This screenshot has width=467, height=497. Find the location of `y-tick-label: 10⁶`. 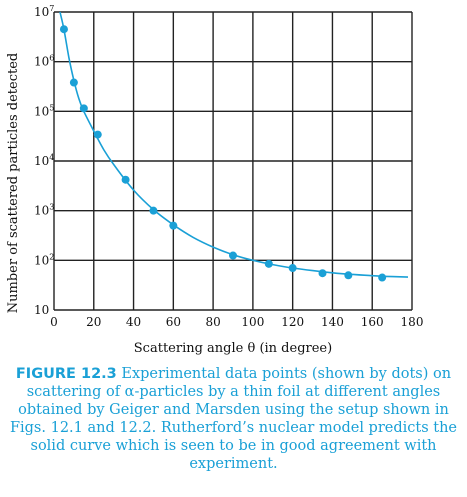

y-tick-label: 10⁶ is located at coordinates (44, 61).